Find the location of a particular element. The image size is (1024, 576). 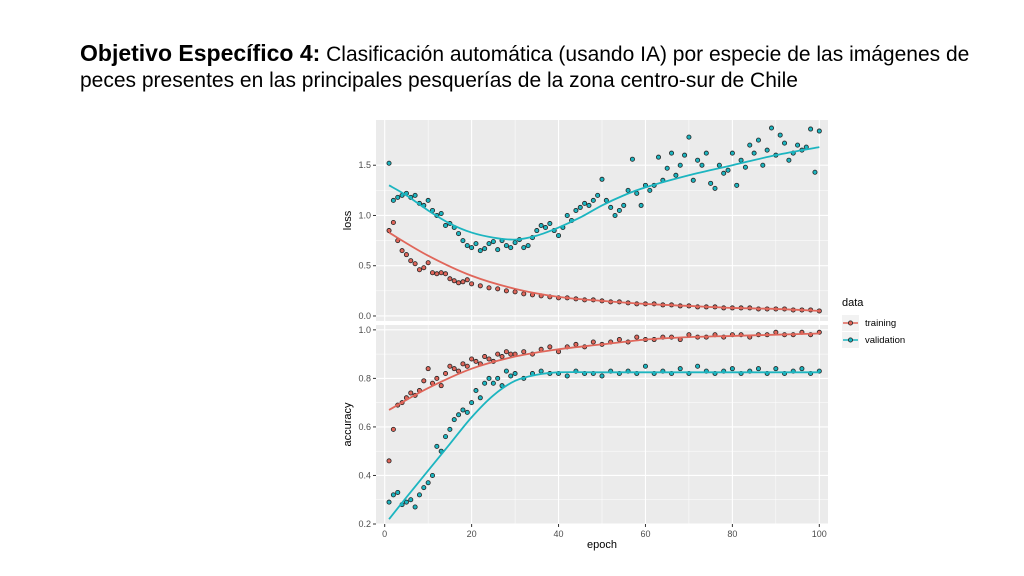

y-axis-title-loss: loss is located at coordinates (348, 220).